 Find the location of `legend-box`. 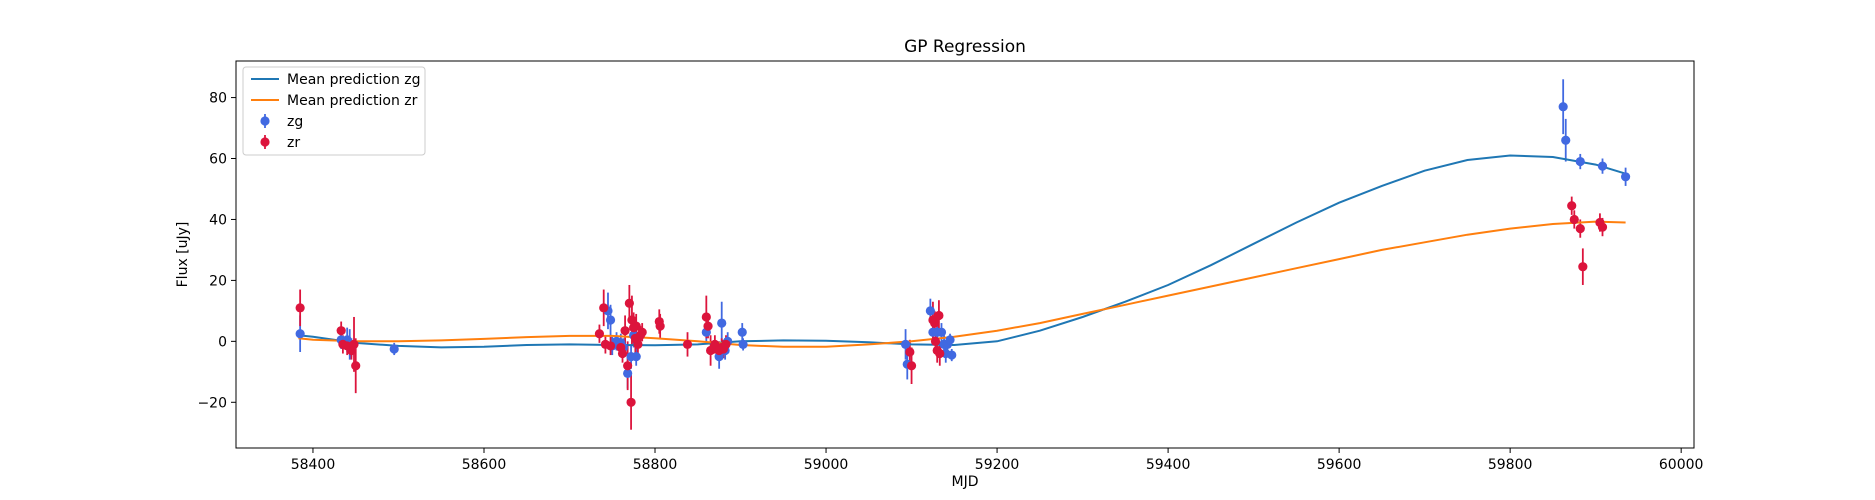

legend-box is located at coordinates (334, 111).